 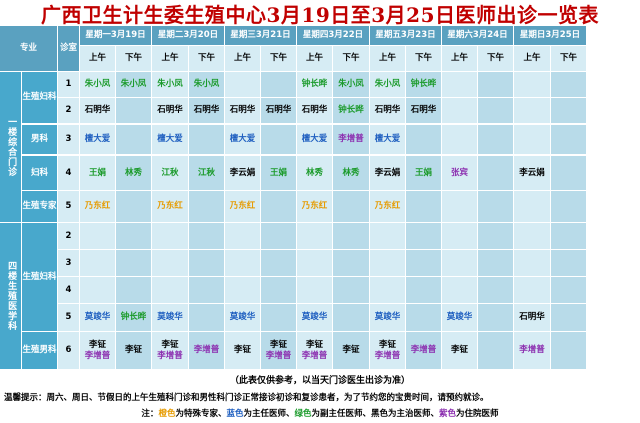 I want to click on room-number: 2, so click(x=69, y=236).